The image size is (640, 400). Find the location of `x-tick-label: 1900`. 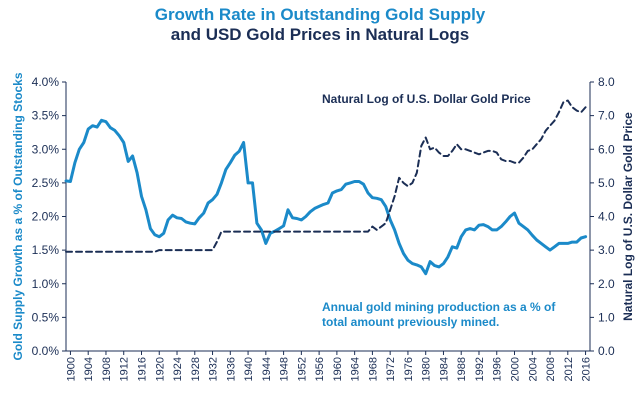

x-tick-label: 1900 is located at coordinates (71, 369).